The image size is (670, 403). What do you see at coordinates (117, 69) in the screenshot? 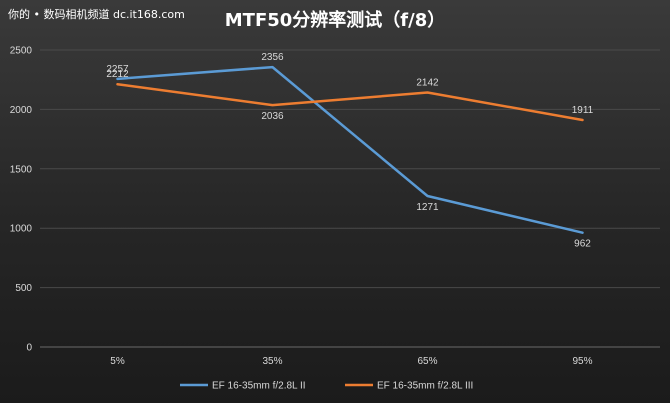
I see `data-label: 2257` at bounding box center [117, 69].